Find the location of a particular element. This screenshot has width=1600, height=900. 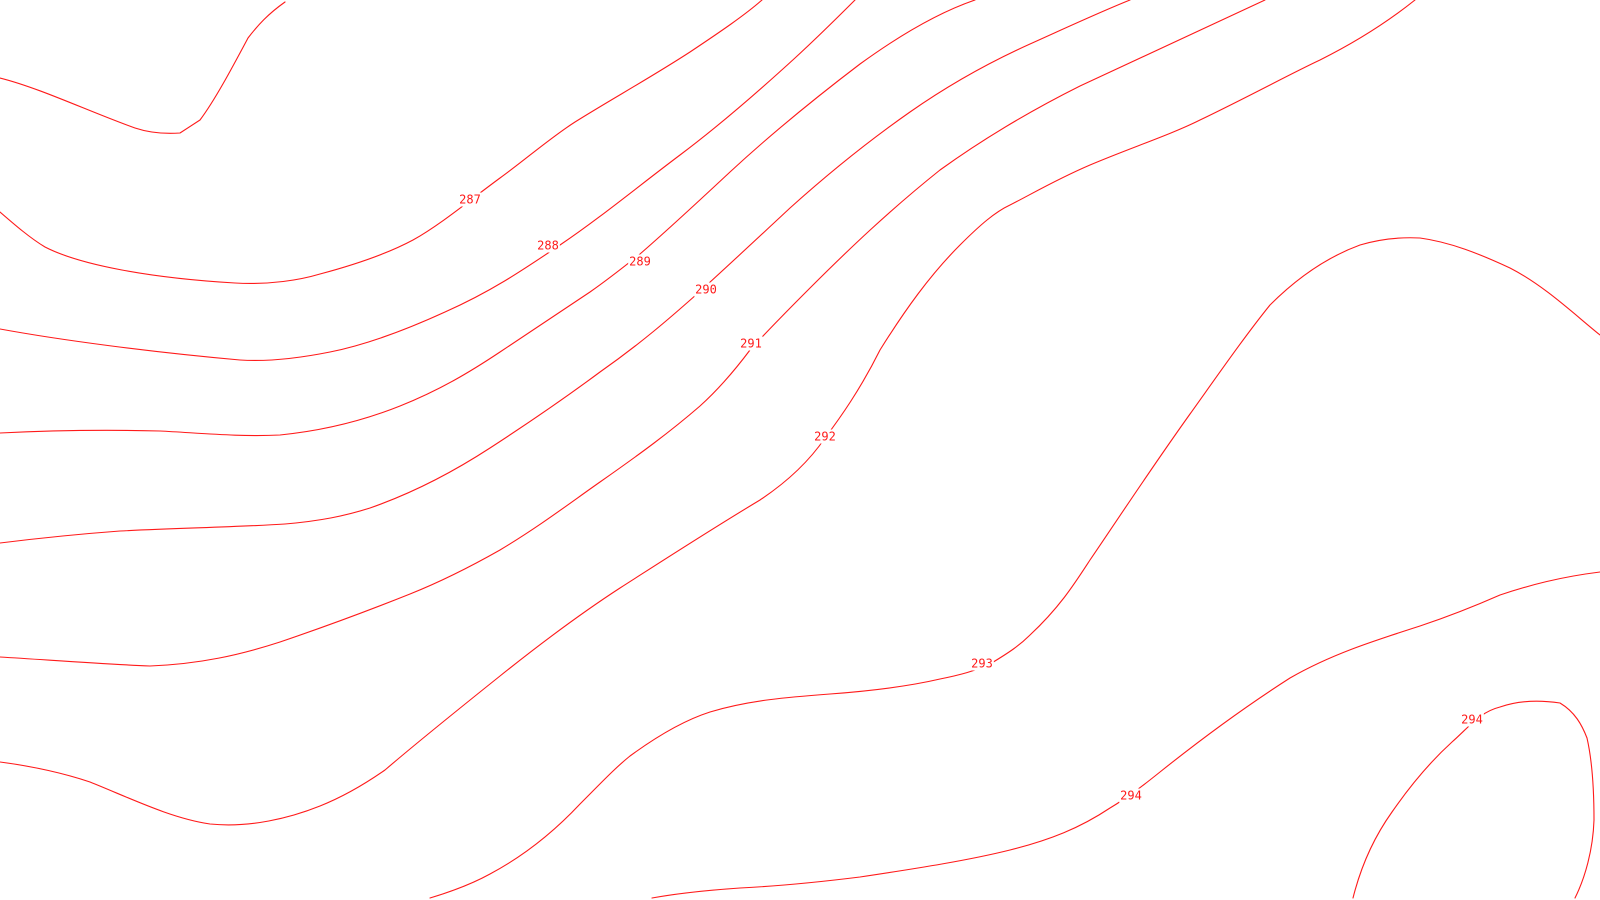

contour-label: 291 is located at coordinates (751, 344).